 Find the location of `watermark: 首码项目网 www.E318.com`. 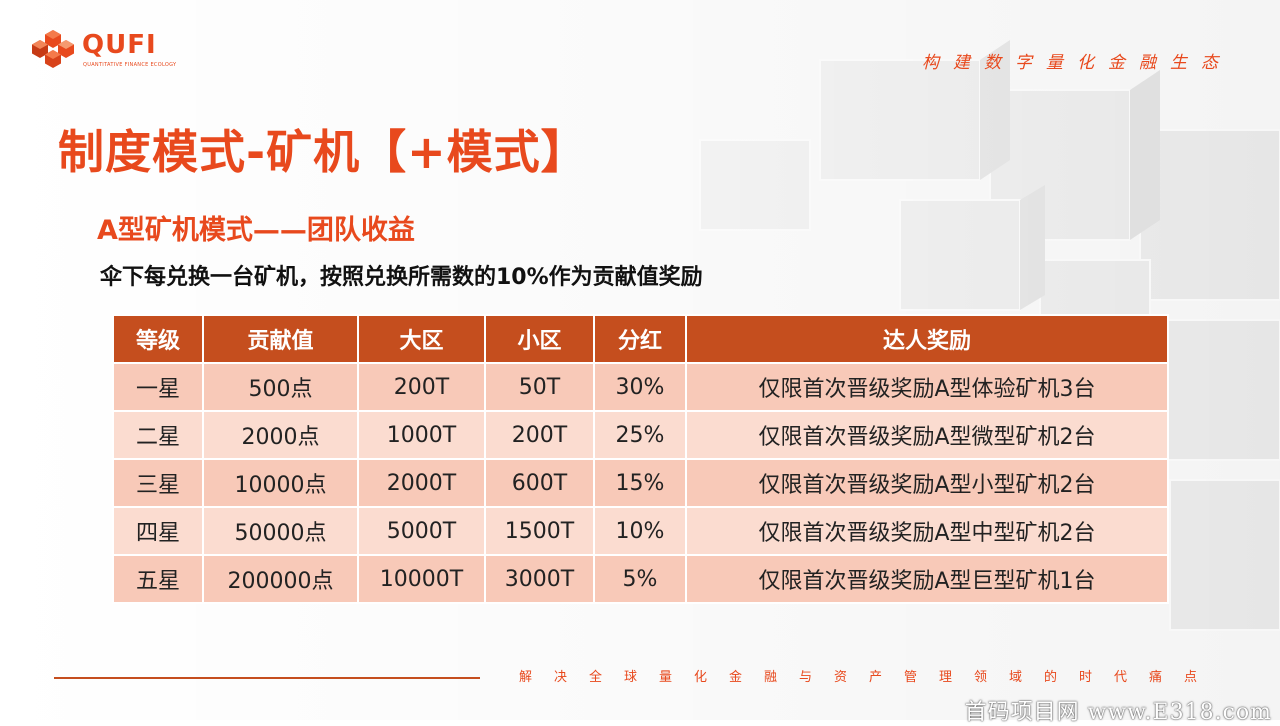

watermark: 首码项目网 www.E318.com is located at coordinates (1118, 712).